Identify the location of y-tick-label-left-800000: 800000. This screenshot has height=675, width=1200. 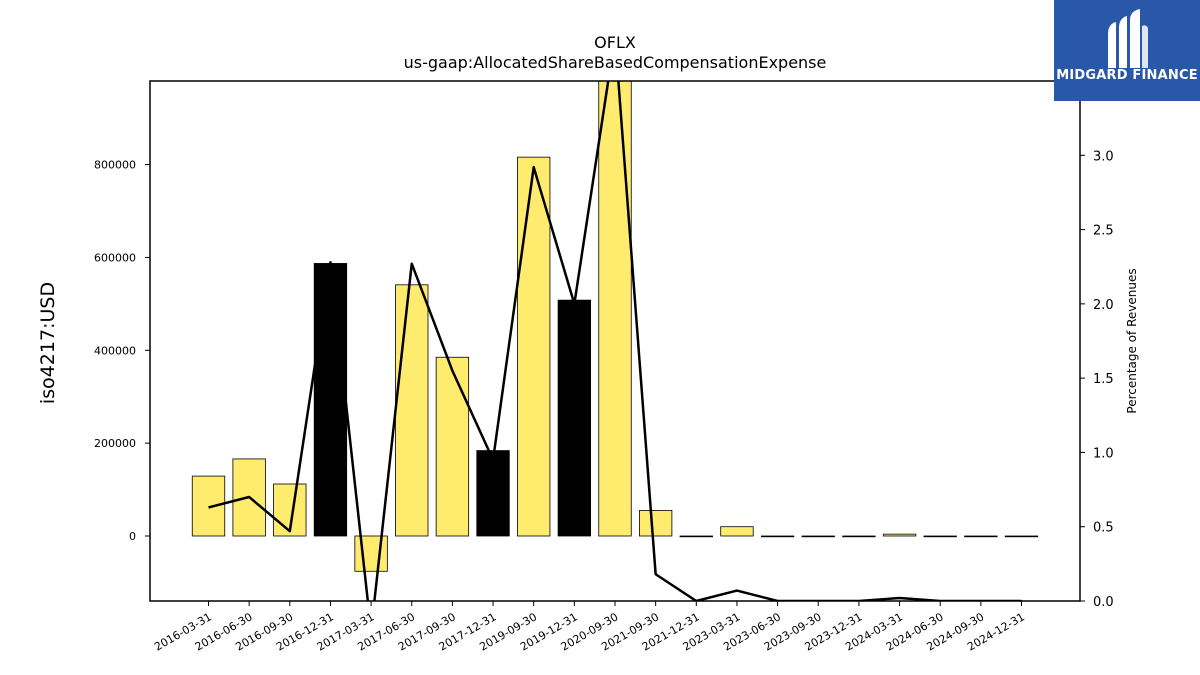
(115, 165).